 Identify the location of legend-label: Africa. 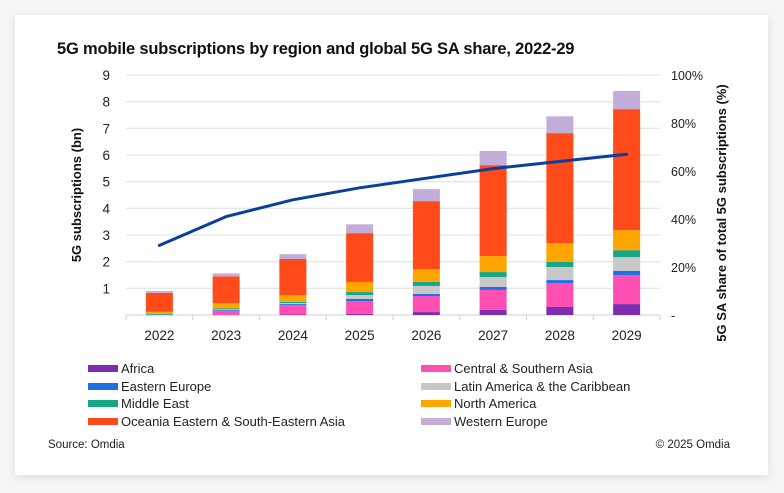
(138, 368).